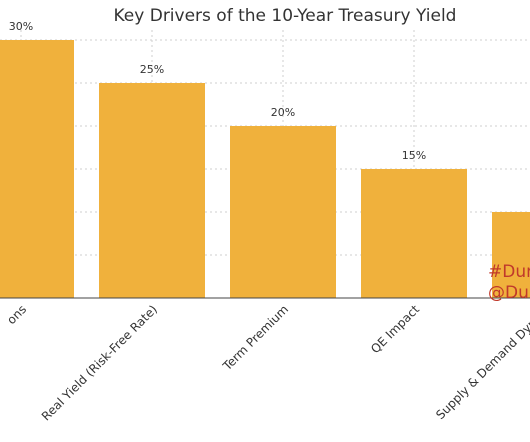 This screenshot has height=442, width=530. What do you see at coordinates (508, 293) in the screenshot?
I see `watermark-line-2: @Du` at bounding box center [508, 293].